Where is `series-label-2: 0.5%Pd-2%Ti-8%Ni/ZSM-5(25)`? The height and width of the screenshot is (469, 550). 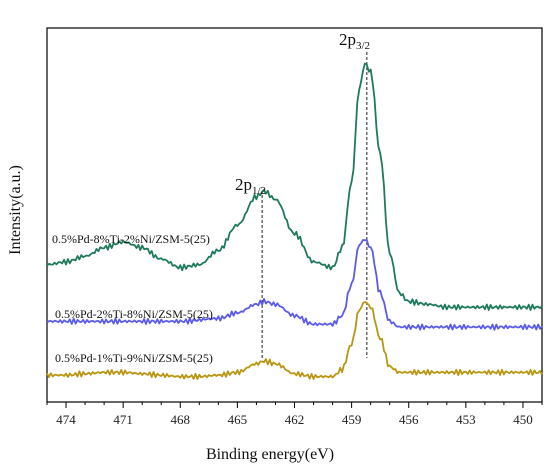
series-label-2: 0.5%Pd-2%Ti-8%Ni/ZSM-5(25) is located at coordinates (134, 314).